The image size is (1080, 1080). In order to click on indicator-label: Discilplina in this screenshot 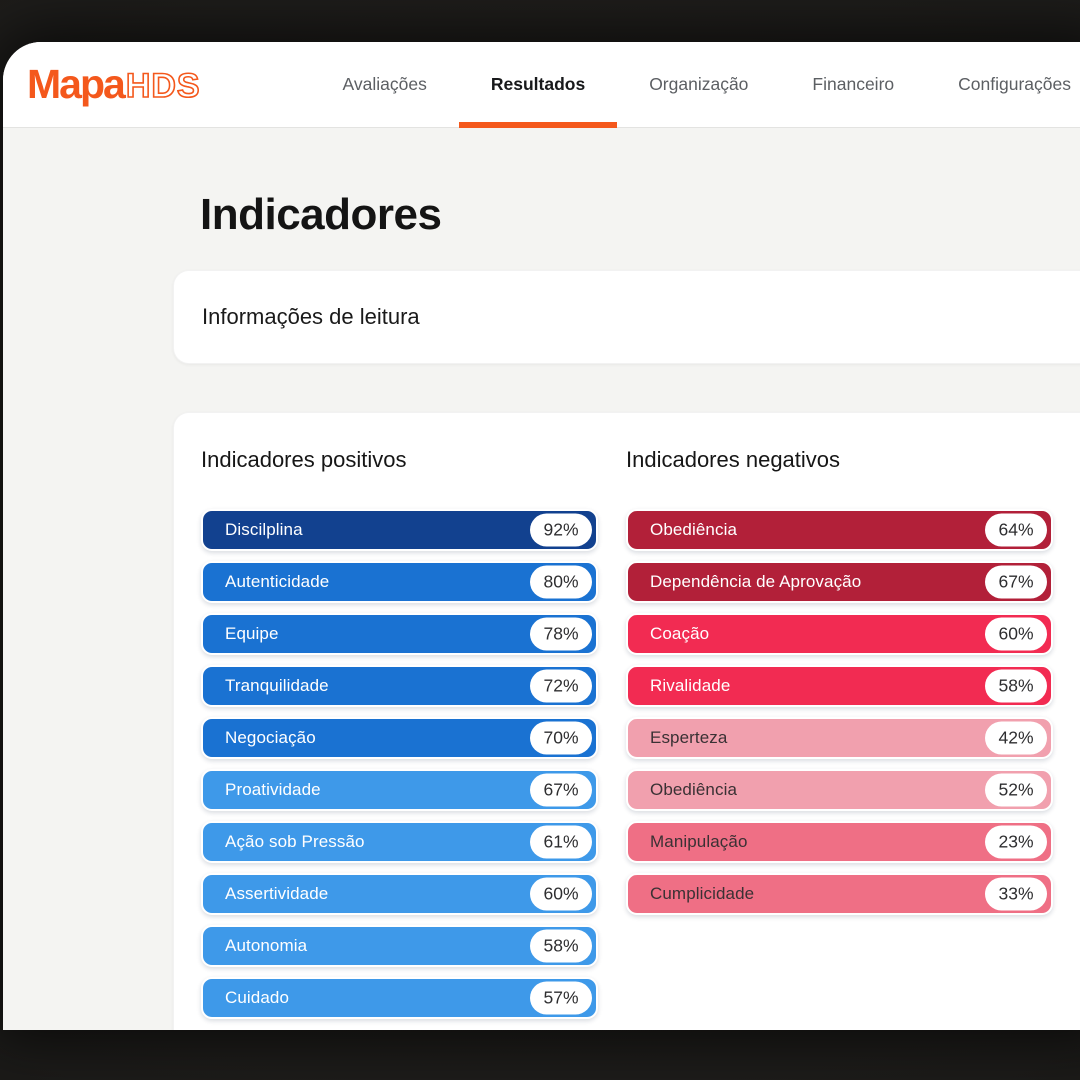, I will do `click(264, 529)`.